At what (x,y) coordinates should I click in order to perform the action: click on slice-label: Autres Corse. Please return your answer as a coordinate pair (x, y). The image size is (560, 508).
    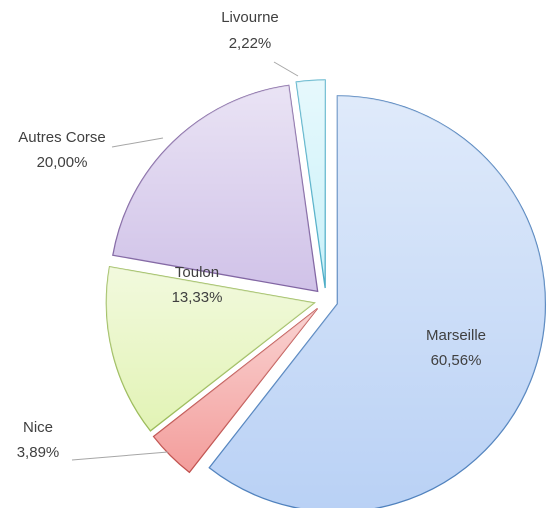
    Looking at the image, I should click on (62, 137).